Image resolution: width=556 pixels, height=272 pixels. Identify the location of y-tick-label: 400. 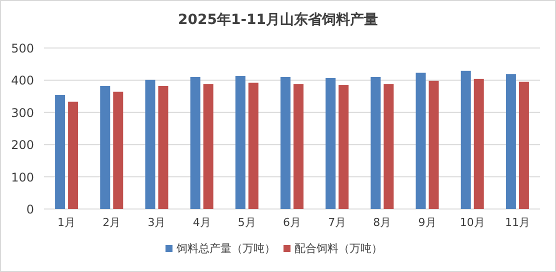
(22, 81).